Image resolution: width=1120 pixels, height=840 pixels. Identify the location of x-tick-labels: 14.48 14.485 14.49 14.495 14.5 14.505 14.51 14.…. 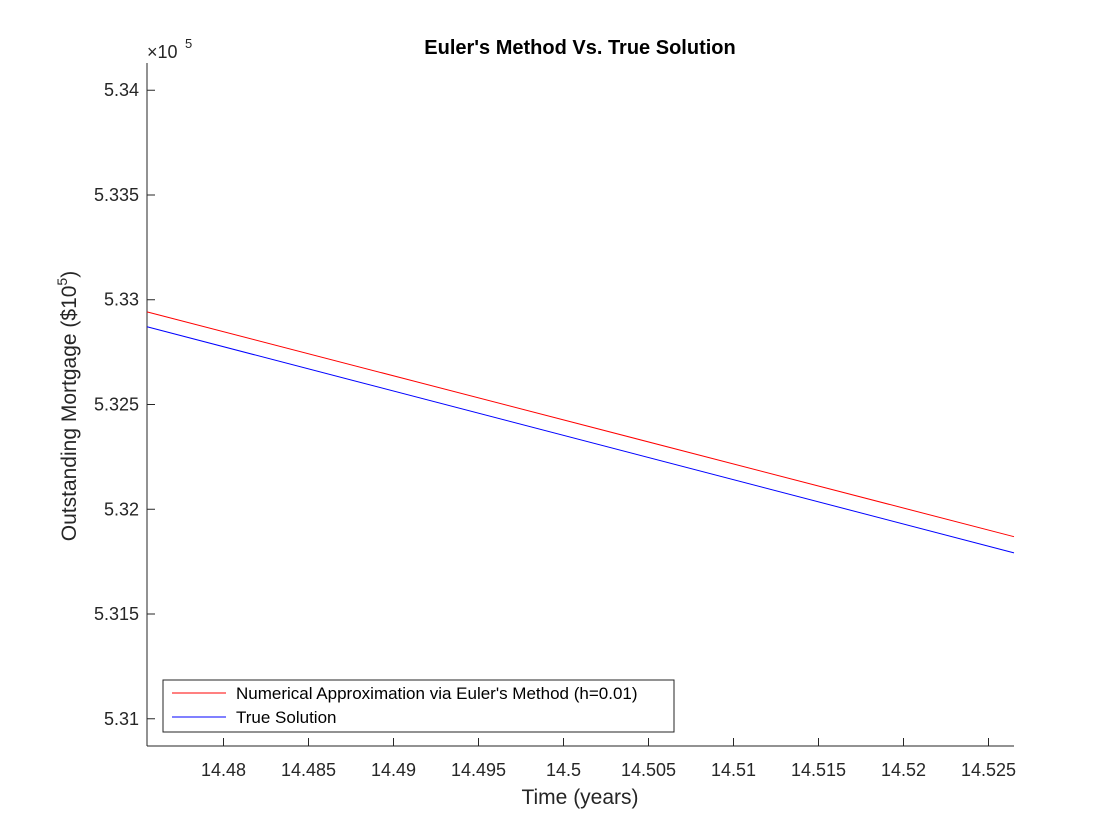
(608, 770).